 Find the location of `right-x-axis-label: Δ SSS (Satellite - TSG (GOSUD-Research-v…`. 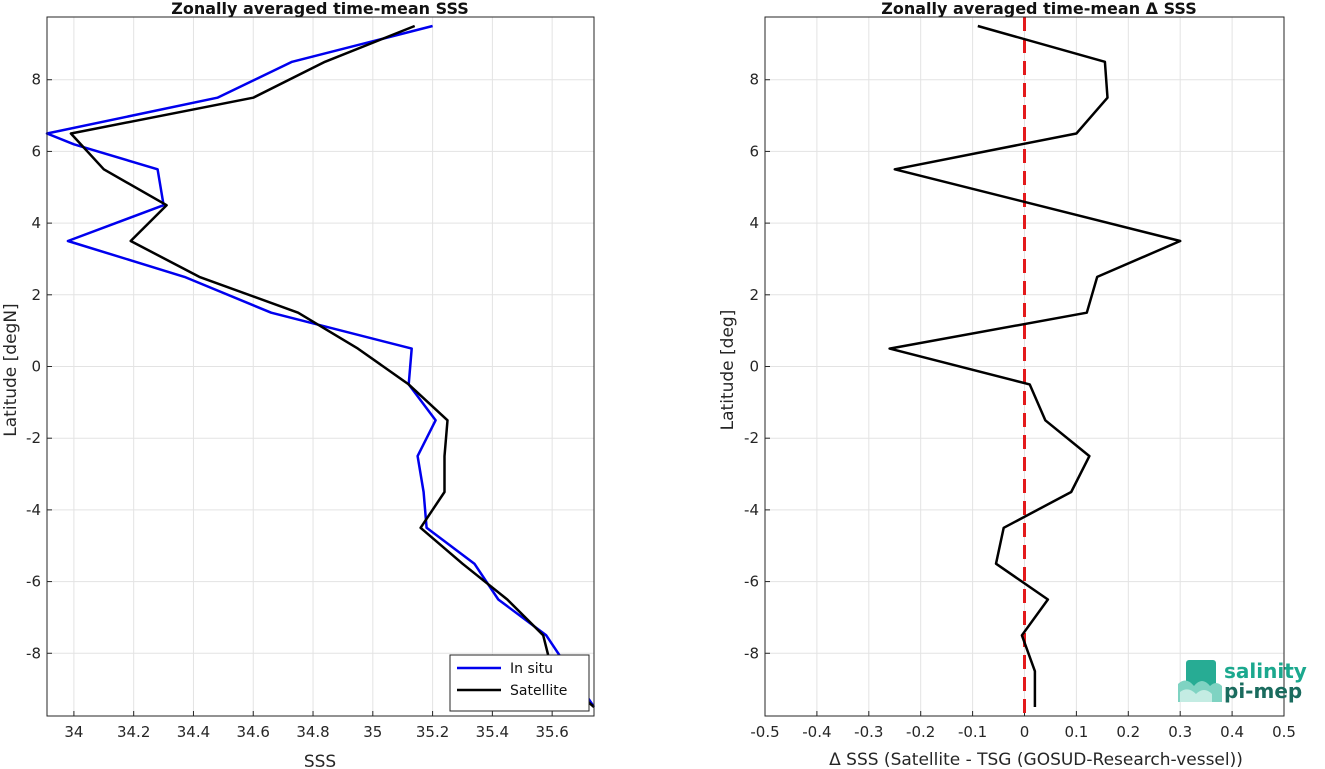

right-x-axis-label: Δ SSS (Satellite - TSG (GOSUD-Research-v… is located at coordinates (1036, 759).